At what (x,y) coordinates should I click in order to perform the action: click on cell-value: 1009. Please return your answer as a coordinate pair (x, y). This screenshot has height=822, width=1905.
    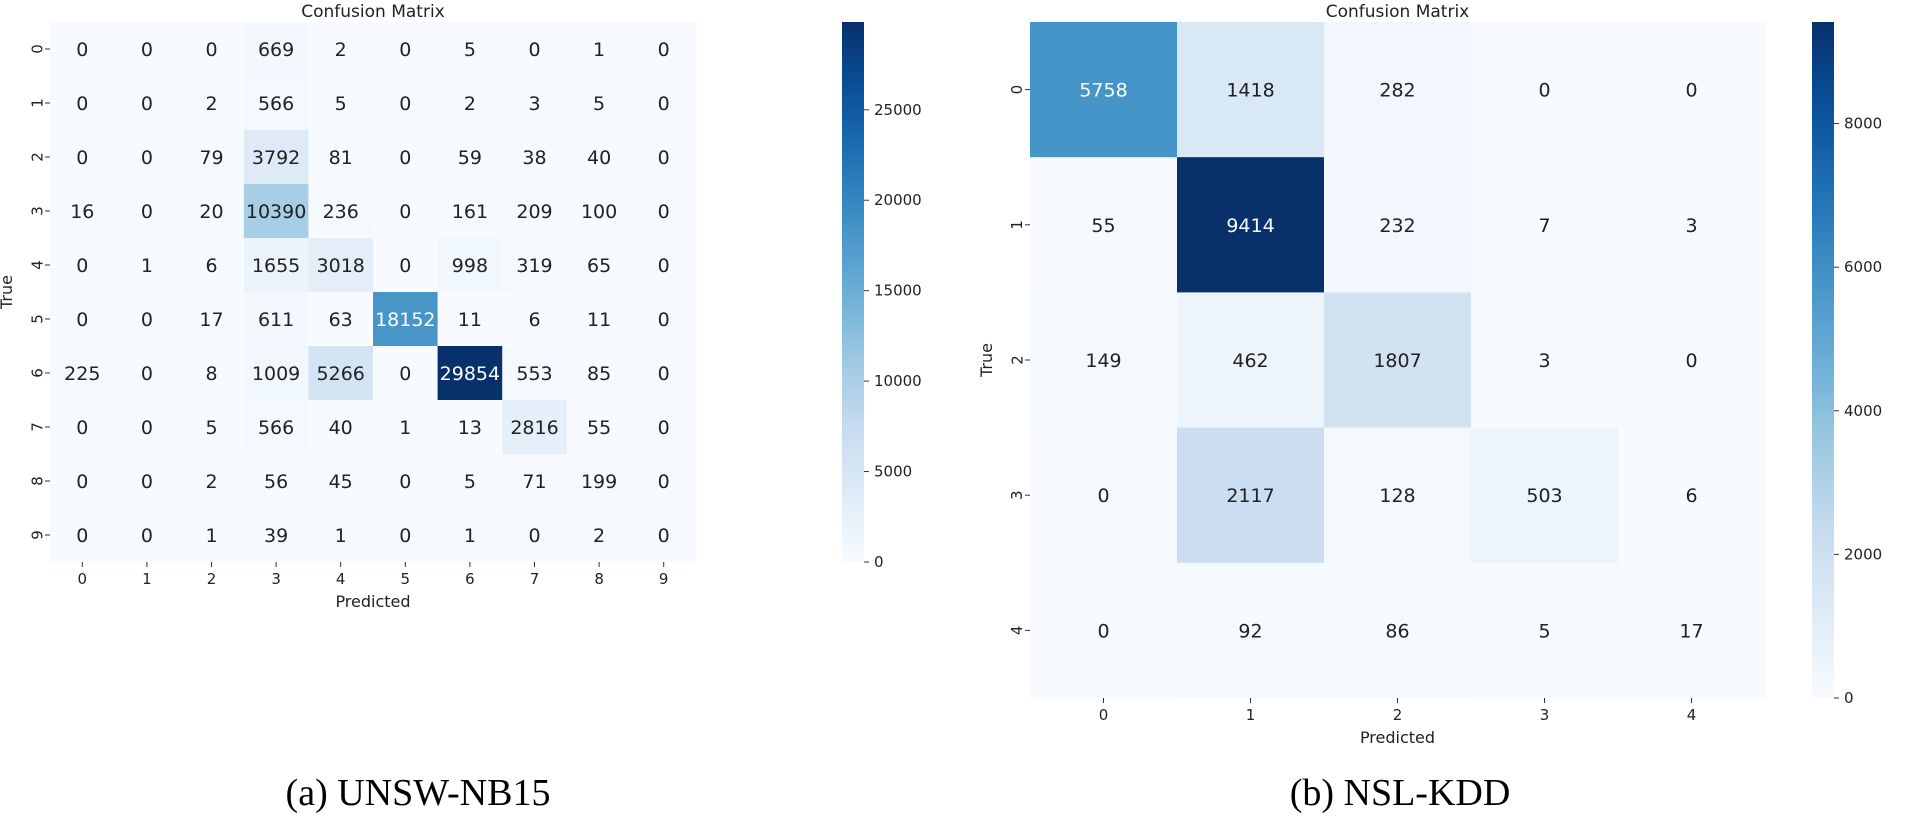
    Looking at the image, I should click on (276, 374).